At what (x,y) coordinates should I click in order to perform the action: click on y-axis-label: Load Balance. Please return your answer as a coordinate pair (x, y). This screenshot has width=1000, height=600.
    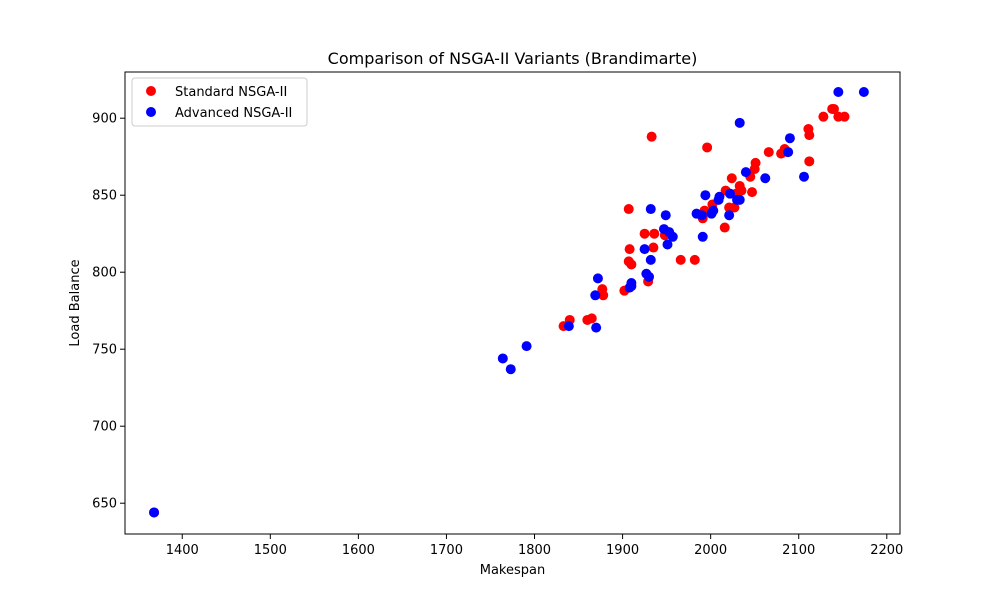
    Looking at the image, I should click on (75, 302).